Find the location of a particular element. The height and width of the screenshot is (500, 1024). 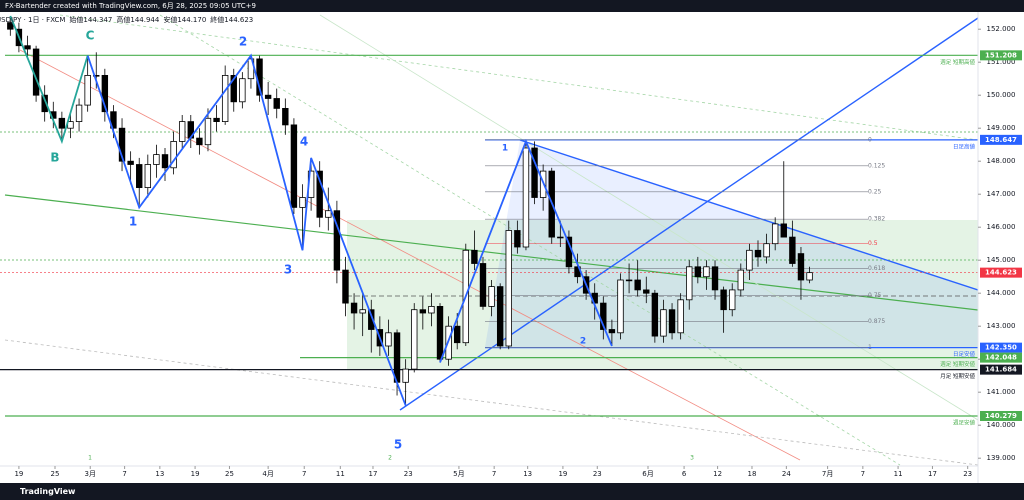

fib-label: 0.75 is located at coordinates (875, 295).